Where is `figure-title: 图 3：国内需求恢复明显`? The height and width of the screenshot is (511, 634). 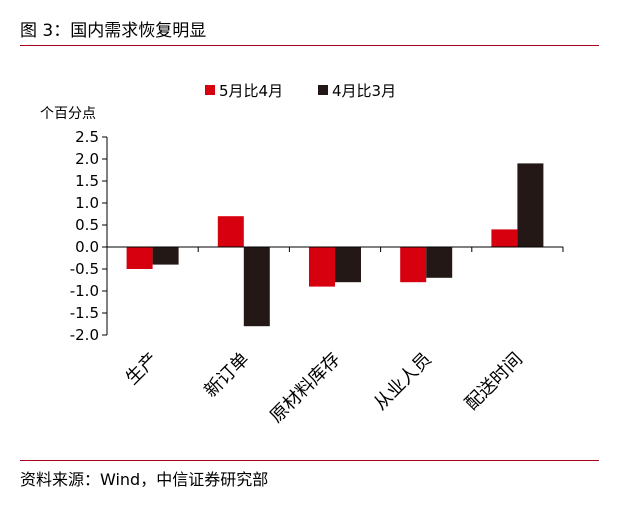
figure-title: 图 3：国内需求恢复明显 is located at coordinates (113, 31).